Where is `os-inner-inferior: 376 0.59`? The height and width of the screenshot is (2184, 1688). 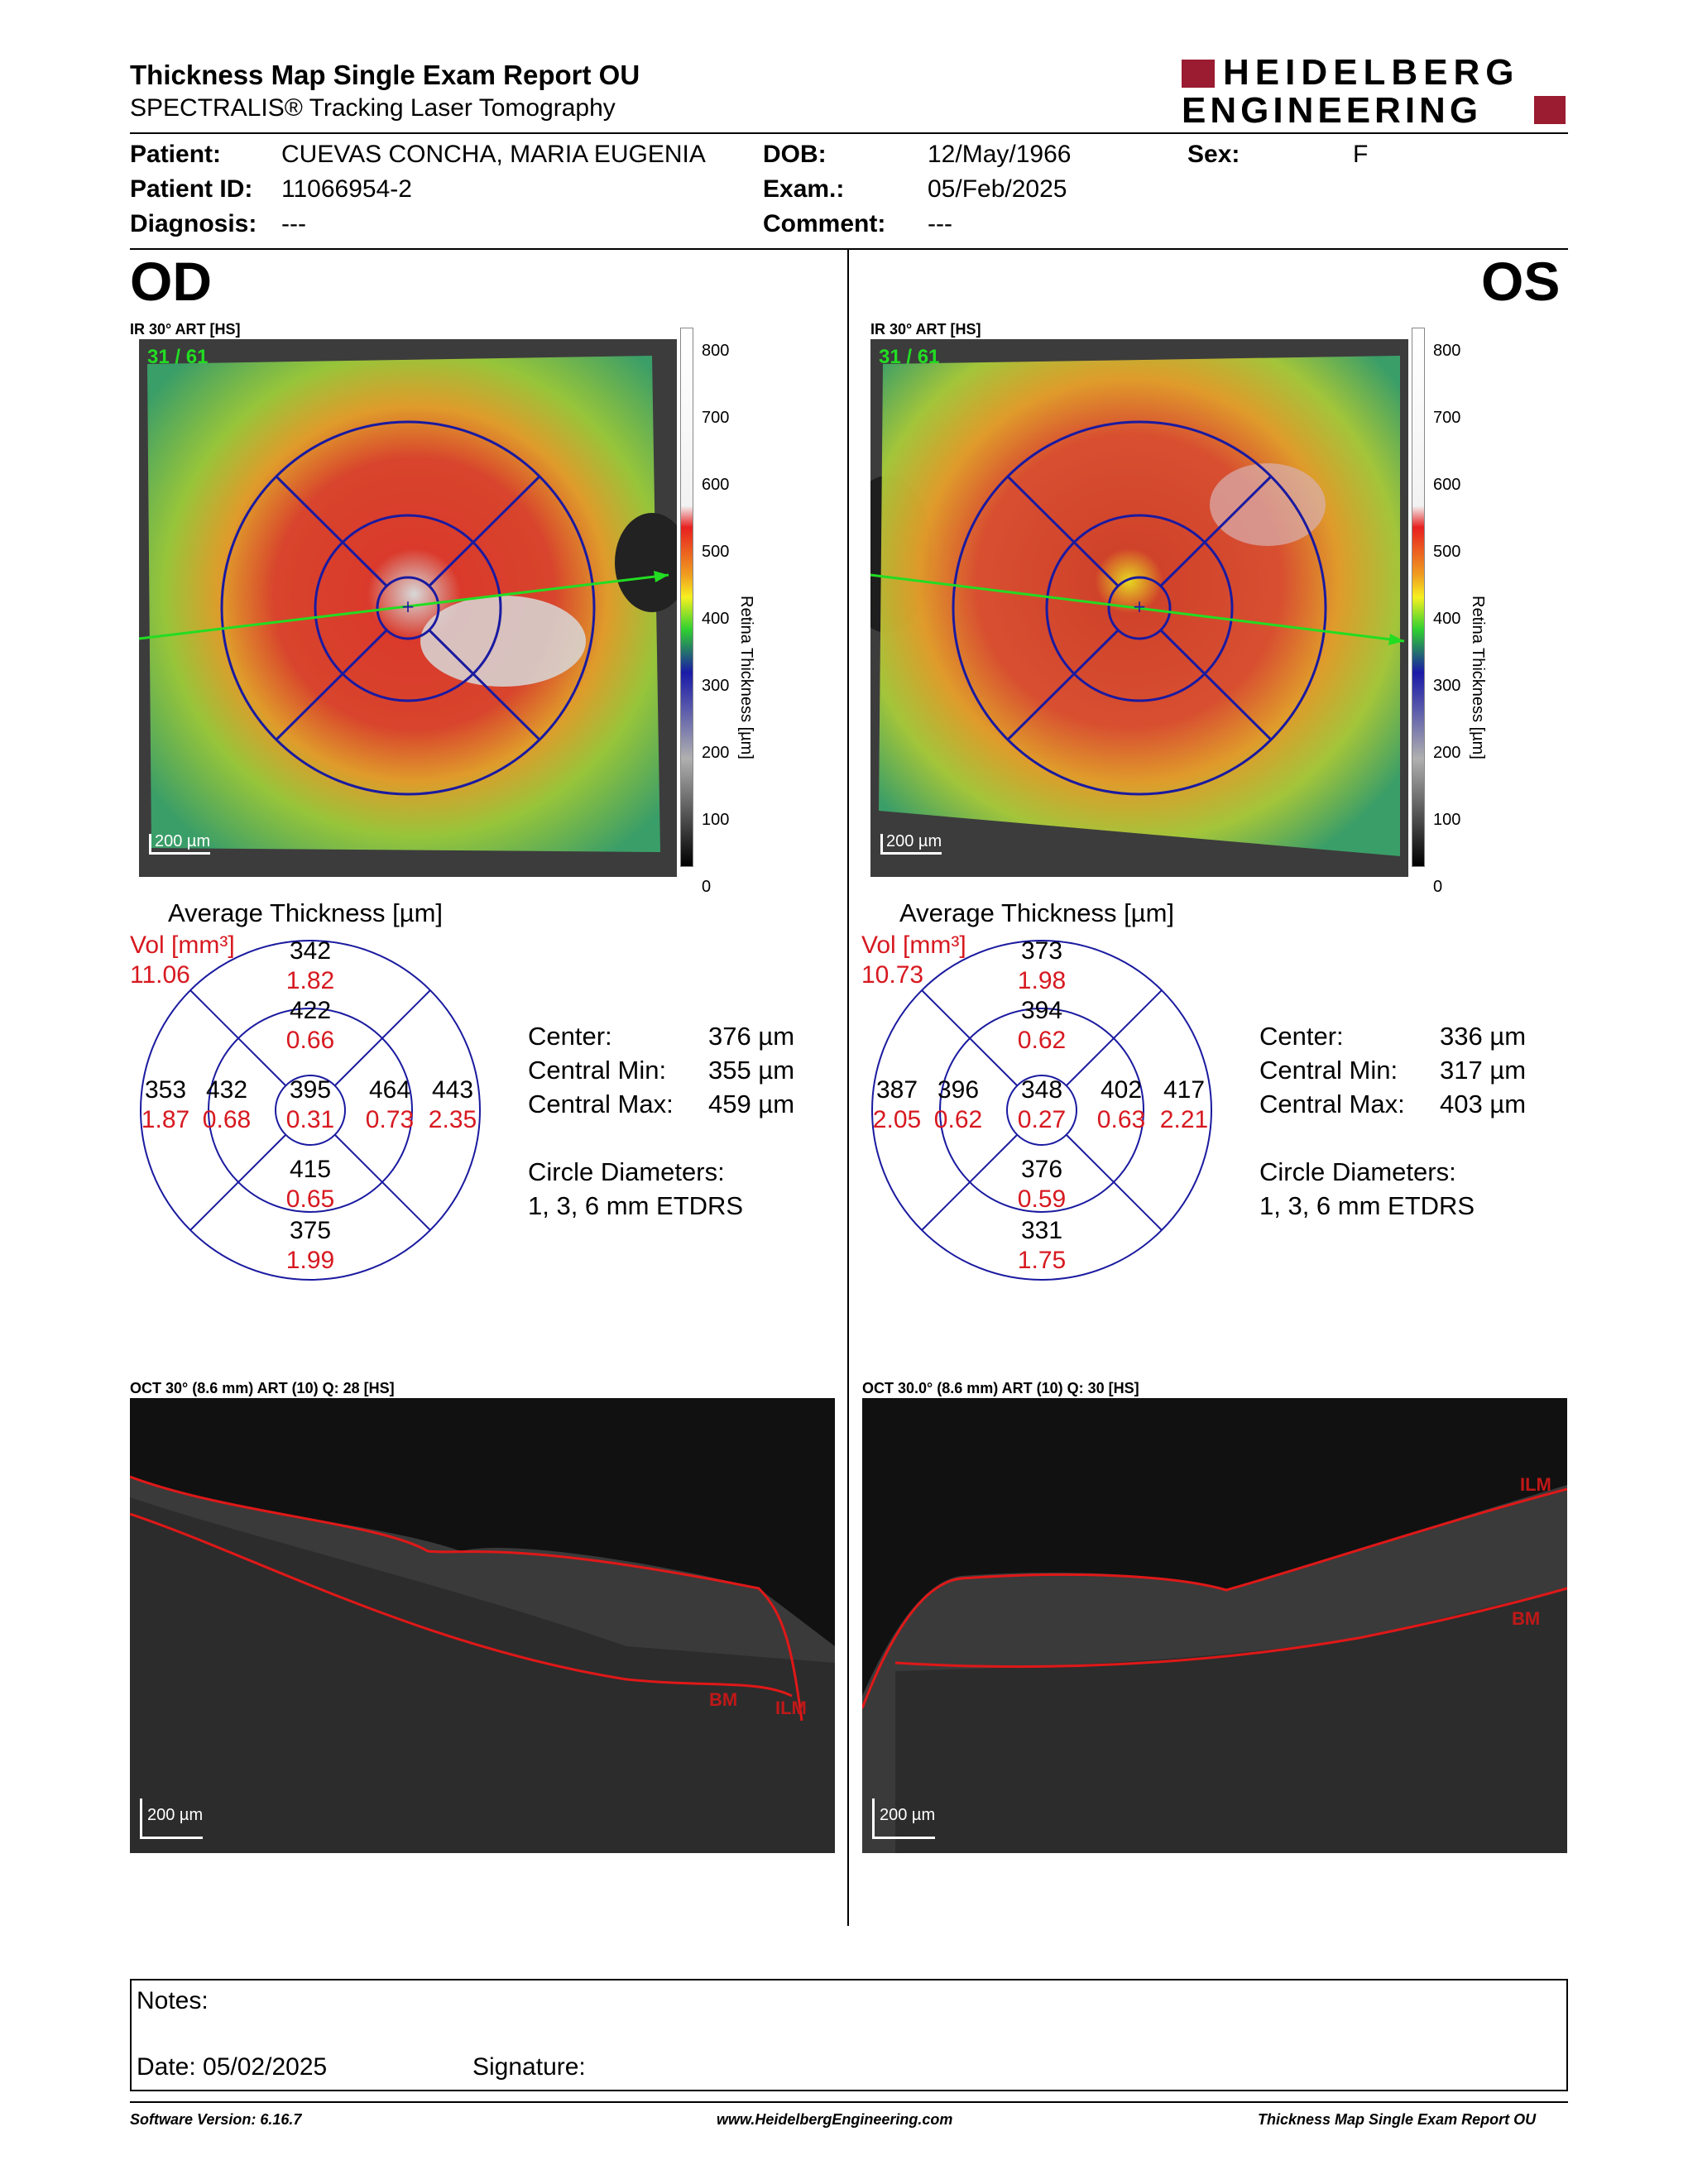
os-inner-inferior: 376 0.59 is located at coordinates (1042, 1184).